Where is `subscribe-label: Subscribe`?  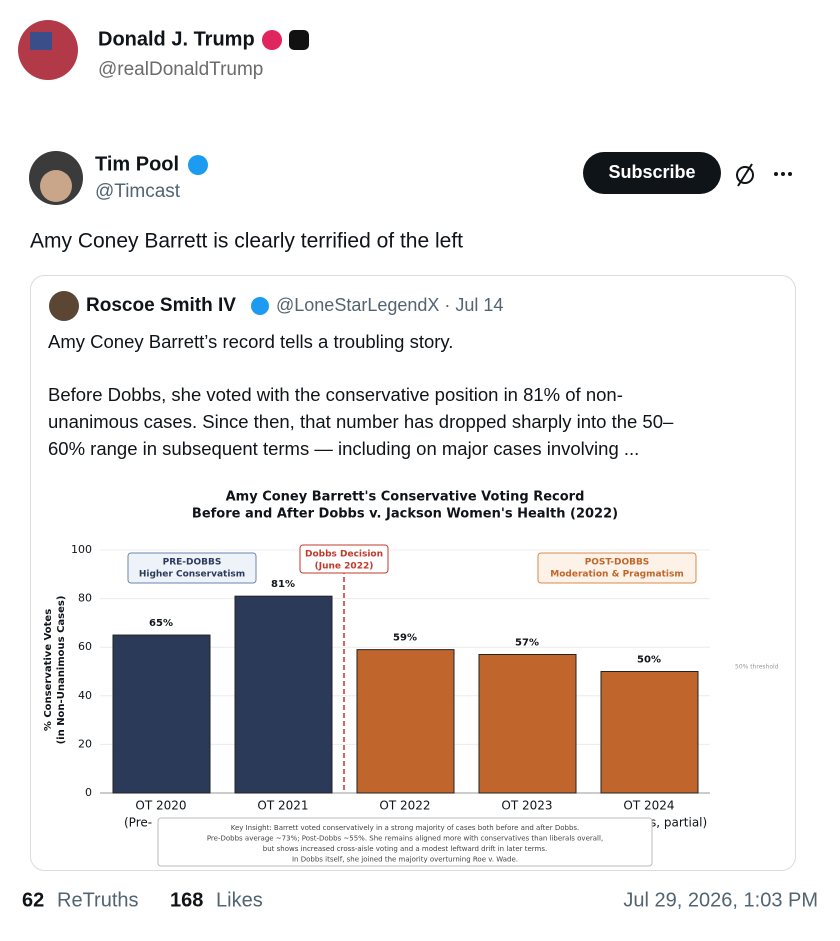
subscribe-label: Subscribe is located at coordinates (651, 172).